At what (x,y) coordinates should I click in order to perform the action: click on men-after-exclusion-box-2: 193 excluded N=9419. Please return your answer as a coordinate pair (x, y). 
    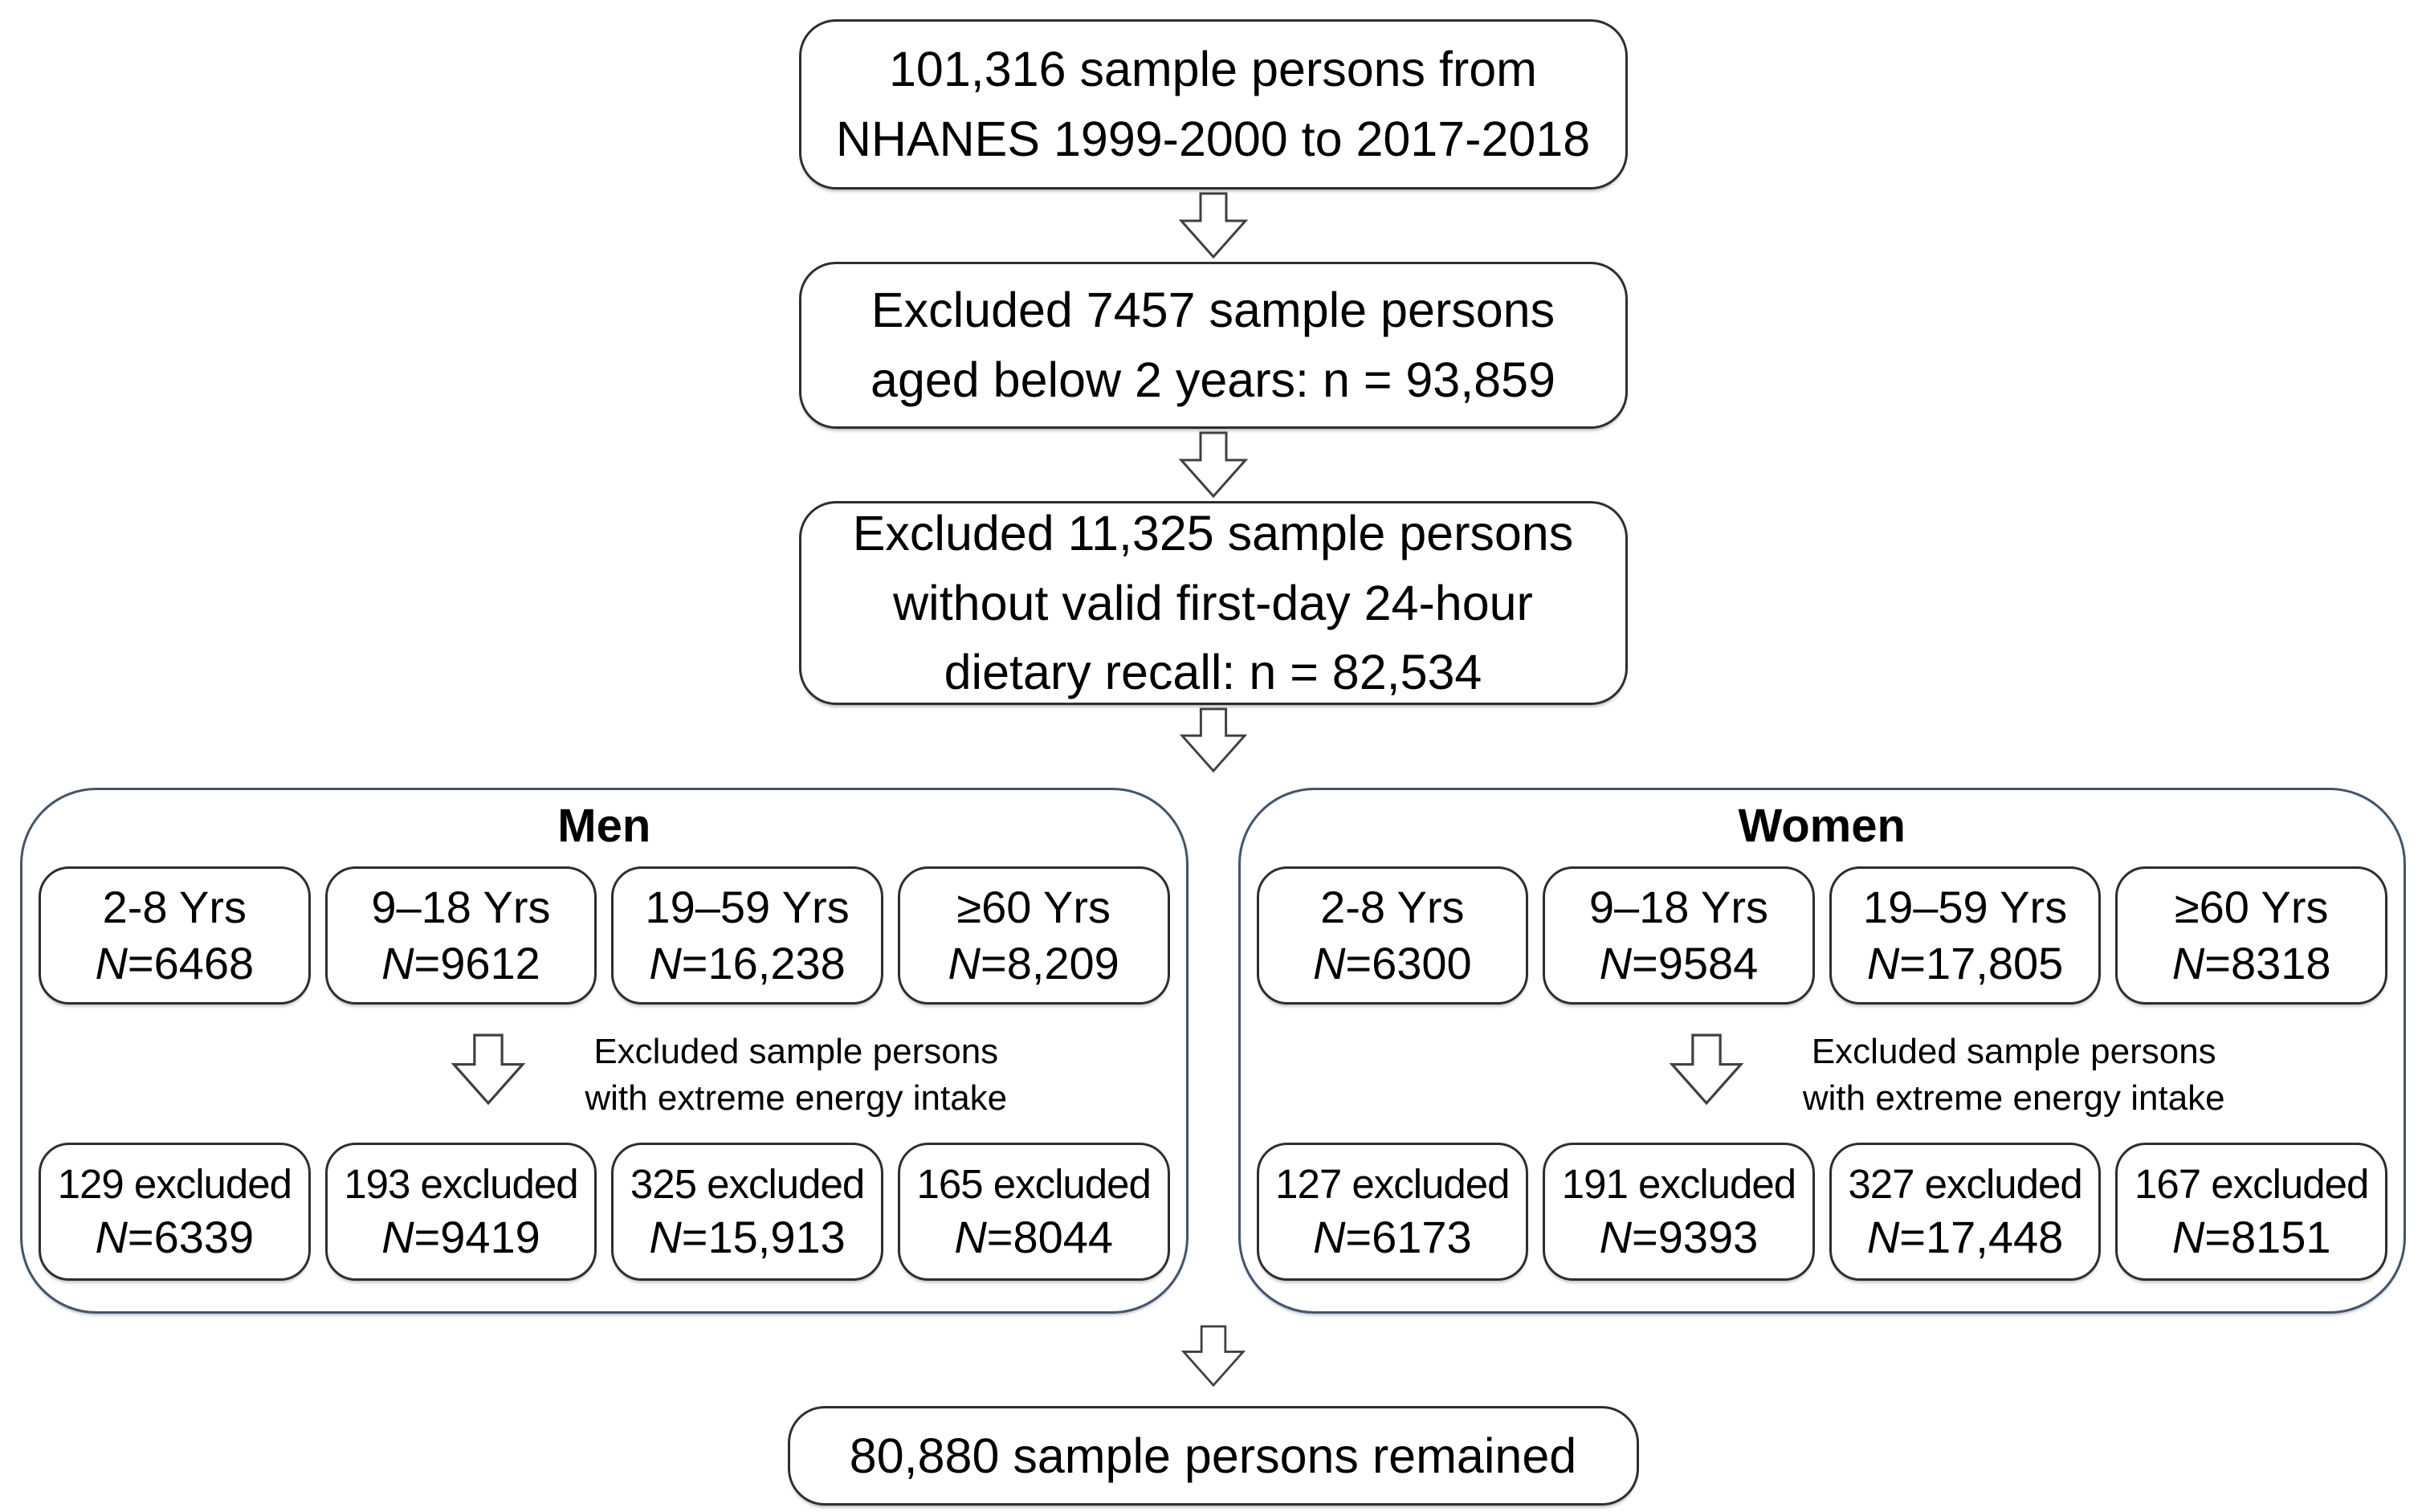
    Looking at the image, I should click on (461, 1212).